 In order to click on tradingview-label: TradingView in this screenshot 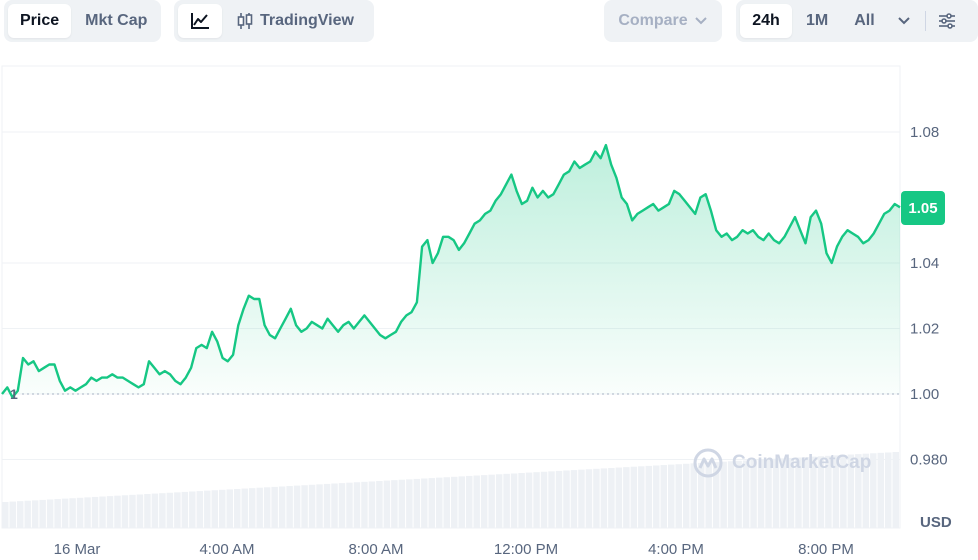, I will do `click(307, 20)`.